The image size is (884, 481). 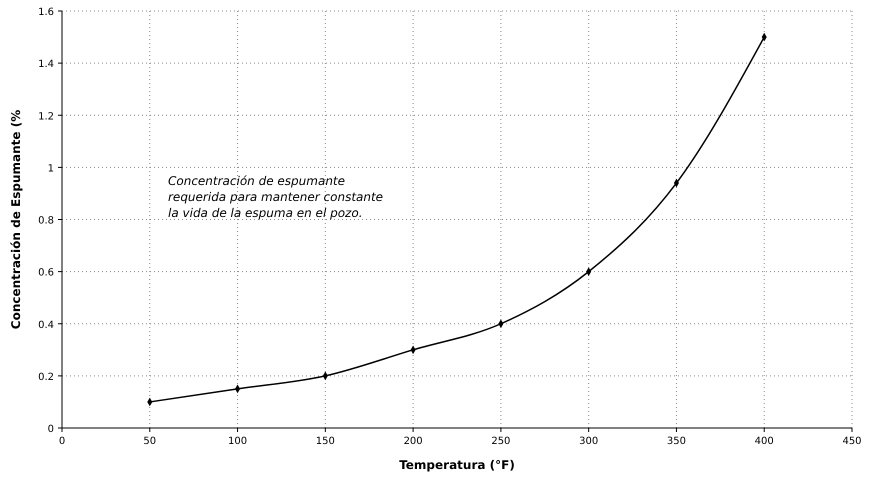 What do you see at coordinates (46, 64) in the screenshot?
I see `y-tick-label: 1.4` at bounding box center [46, 64].